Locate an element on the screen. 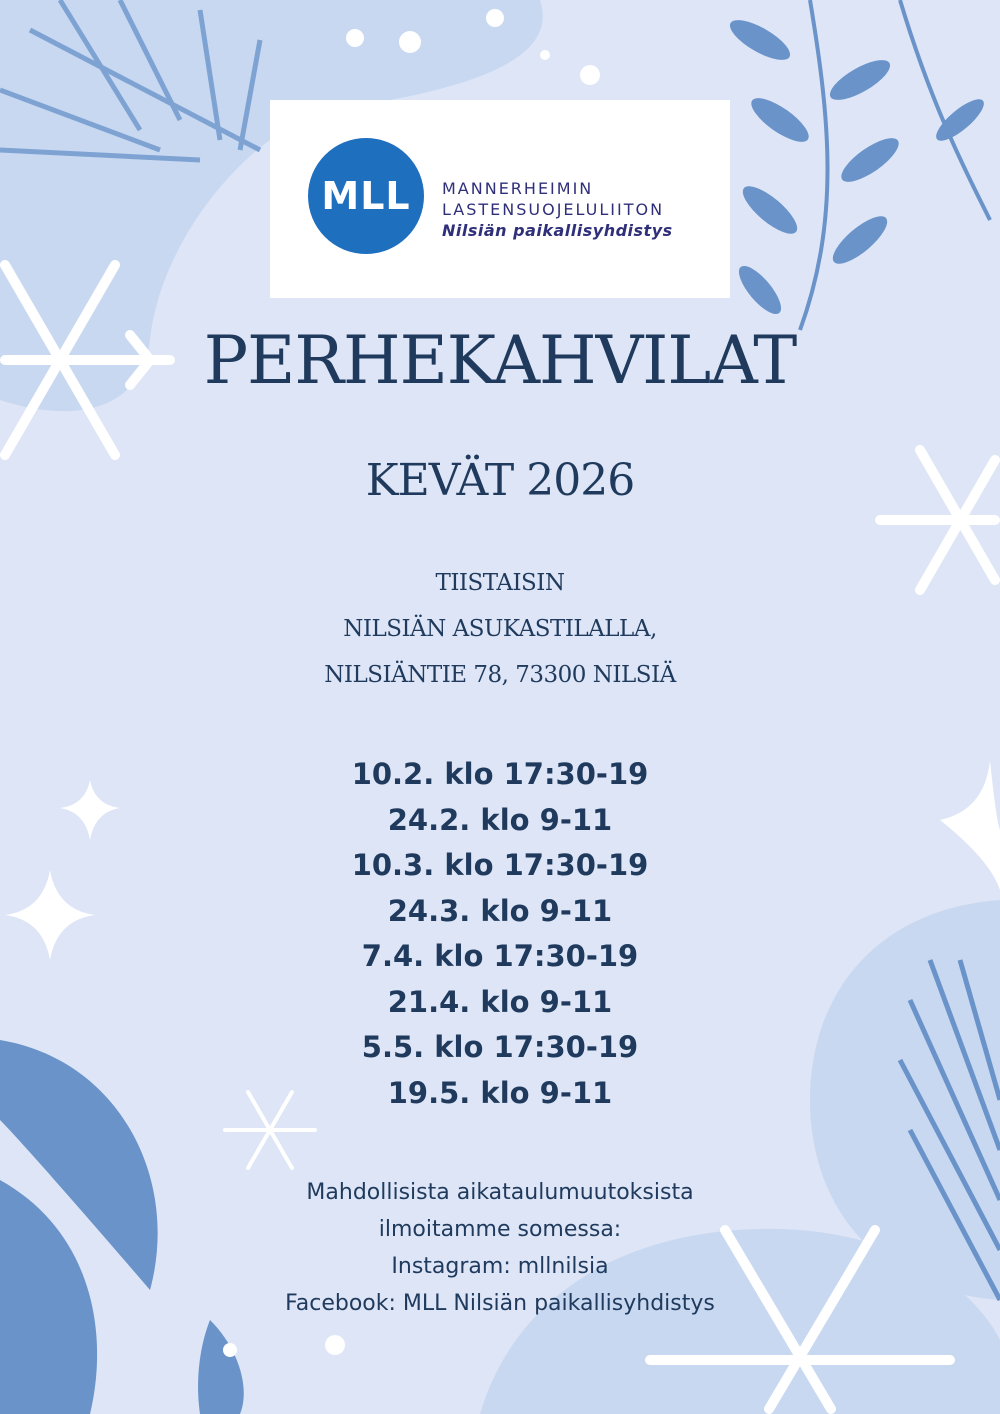  location-line: NILSIÄN ASUKASTILALLA, is located at coordinates (500, 629).